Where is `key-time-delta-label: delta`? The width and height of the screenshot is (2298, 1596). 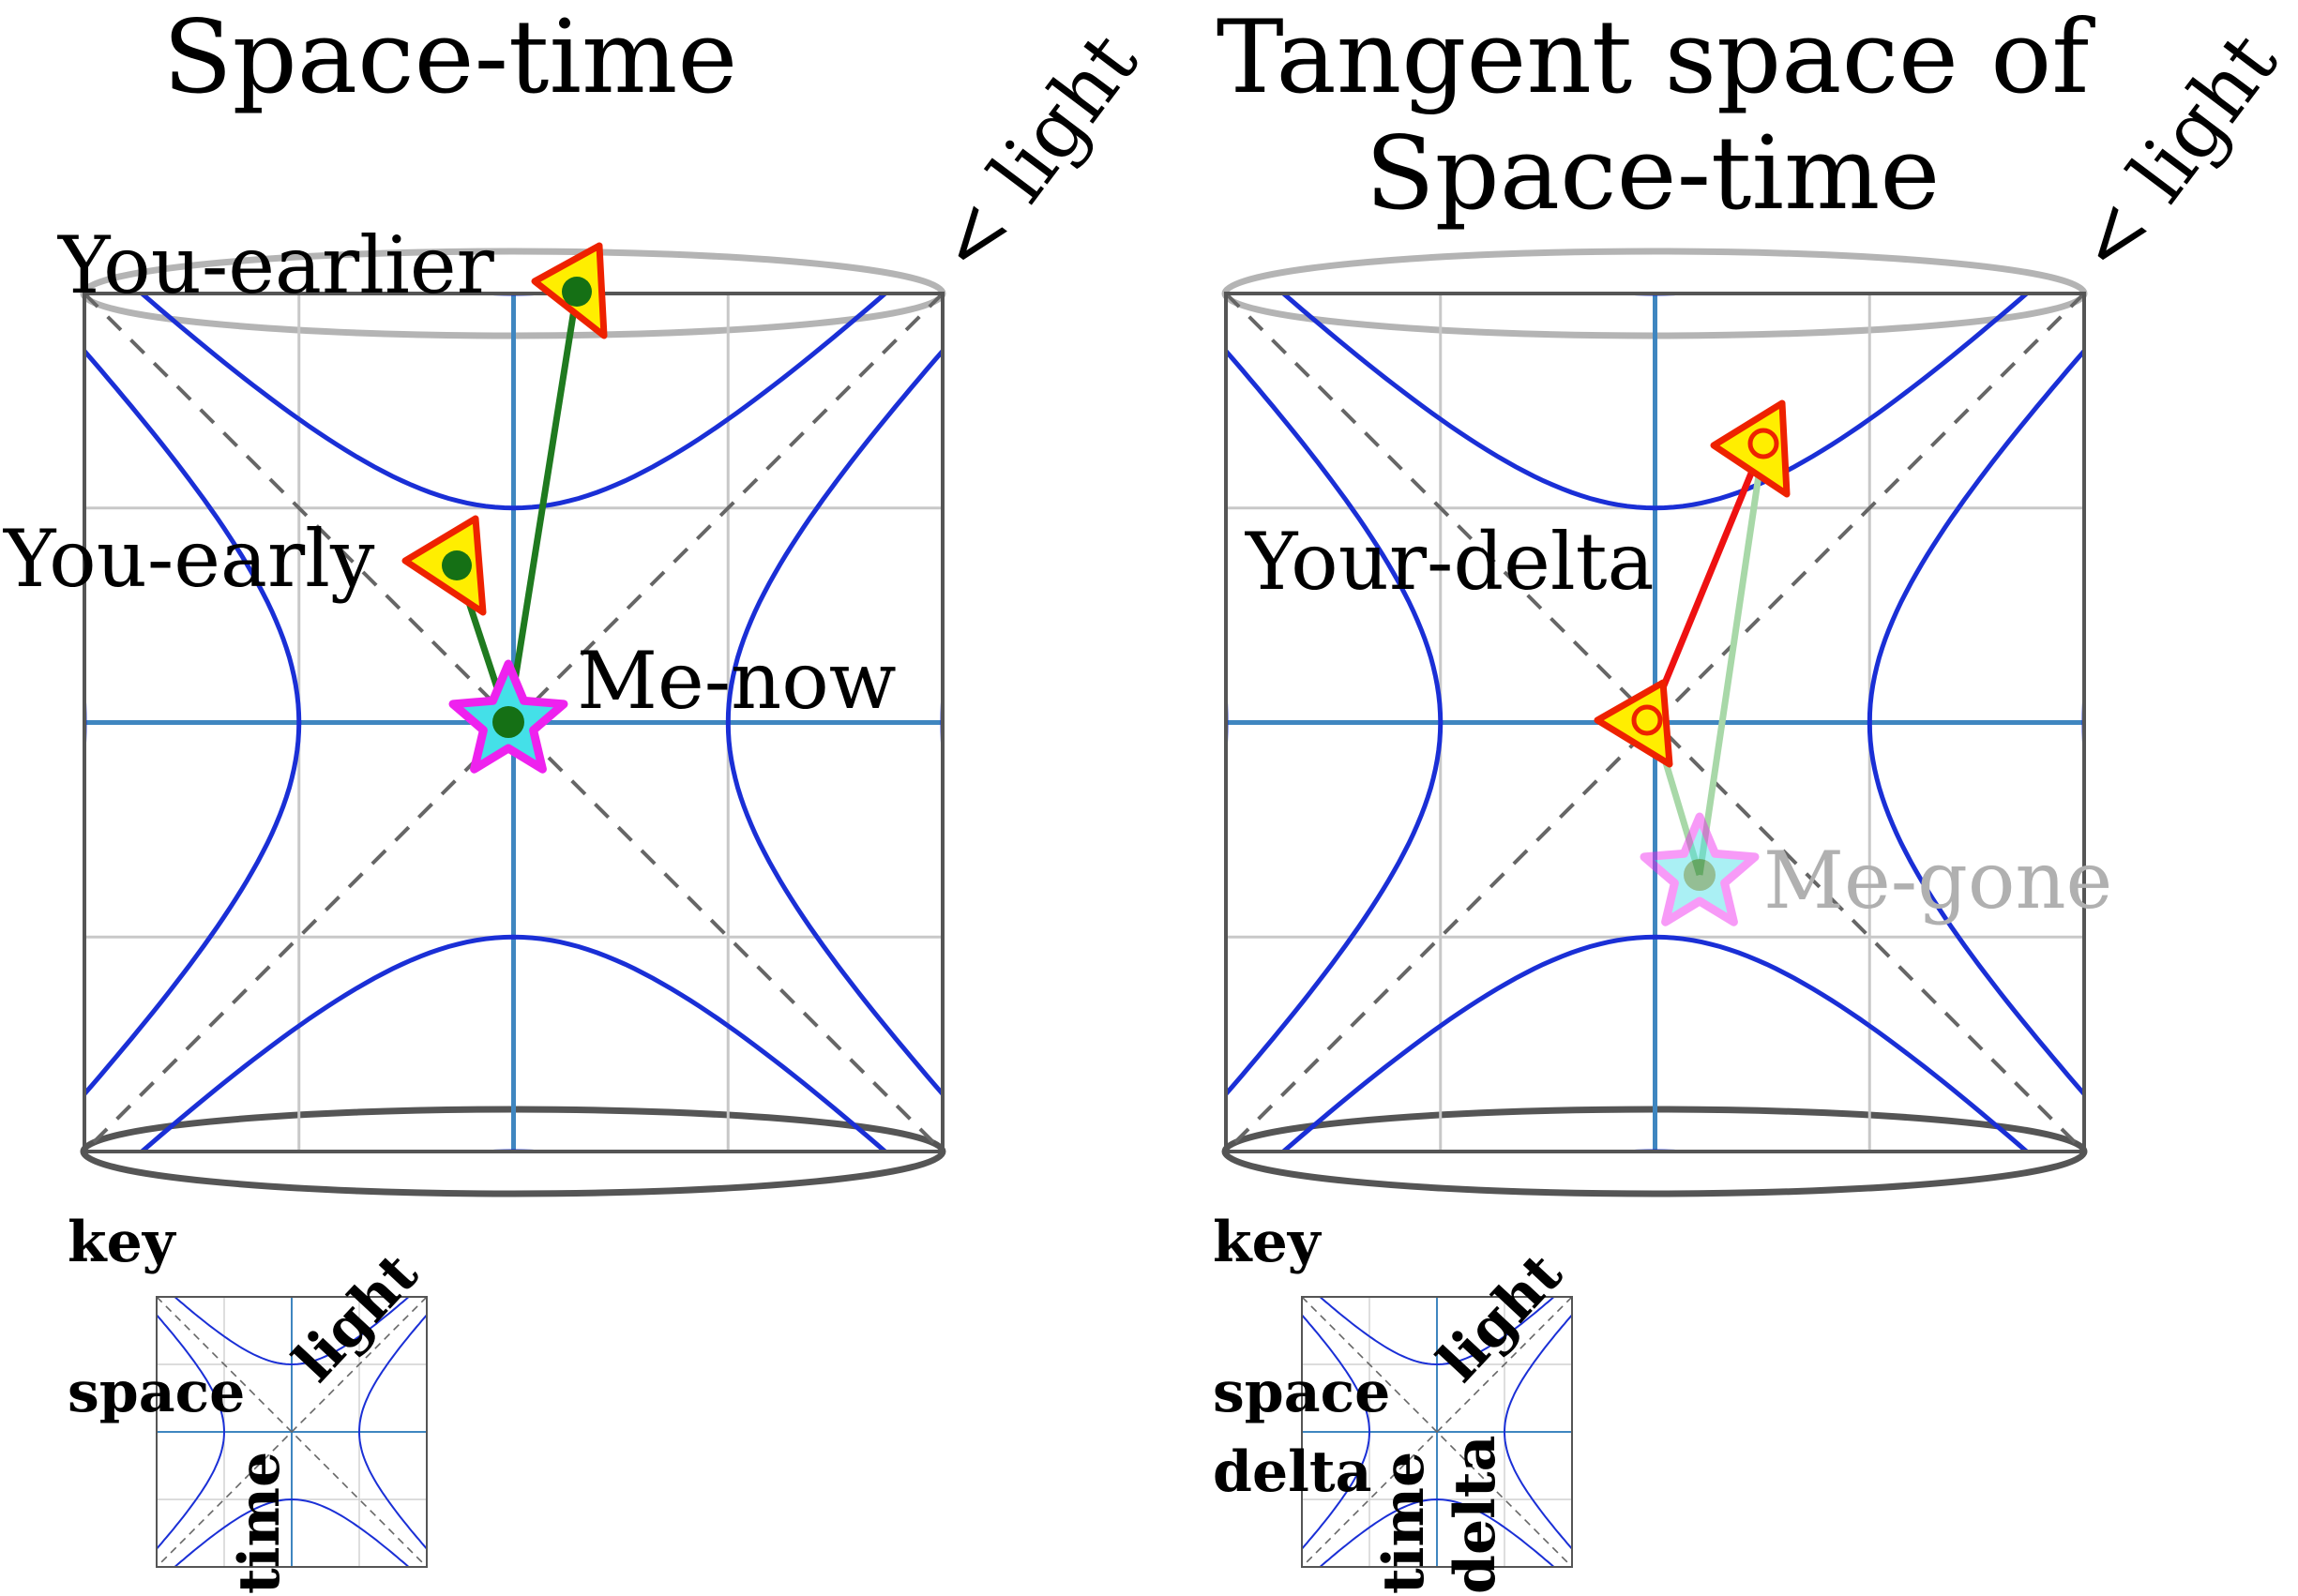
key-time-delta-label: delta is located at coordinates (1475, 1514).